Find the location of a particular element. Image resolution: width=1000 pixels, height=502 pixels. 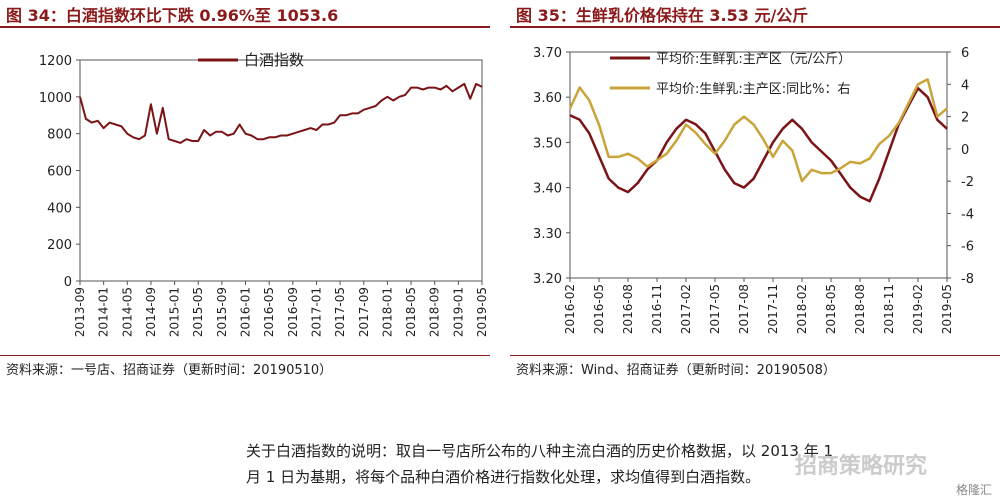

y-tick-label: 200 is located at coordinates (59, 245).